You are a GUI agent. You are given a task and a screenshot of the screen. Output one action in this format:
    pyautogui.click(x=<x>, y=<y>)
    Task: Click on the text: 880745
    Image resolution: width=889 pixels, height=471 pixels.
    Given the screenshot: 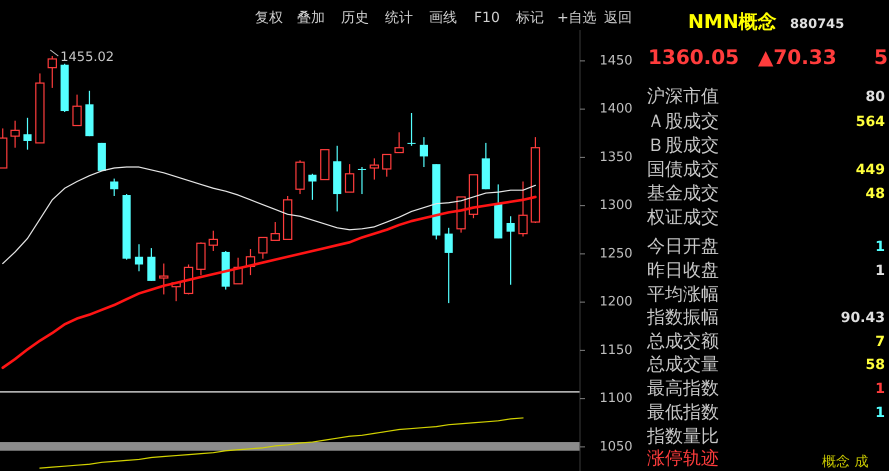 What is the action you would take?
    pyautogui.click(x=817, y=24)
    